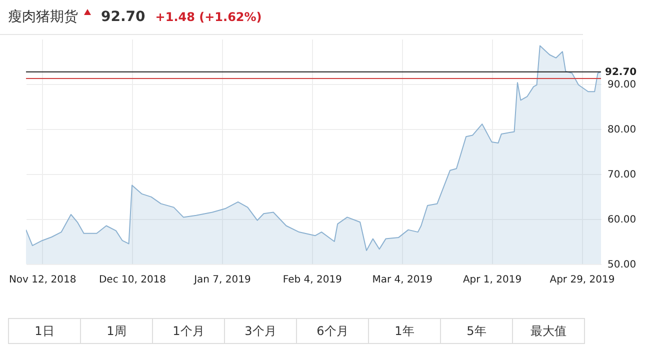 The height and width of the screenshot is (353, 648). I want to click on x-tick-label: Jan 7, 2019, so click(222, 280).